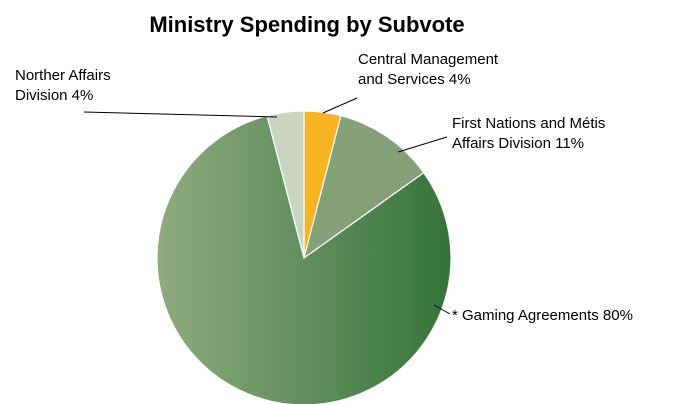 The image size is (700, 404). Describe the element at coordinates (340, 105) in the screenshot. I see `leader-line-central-management-and-services` at that location.